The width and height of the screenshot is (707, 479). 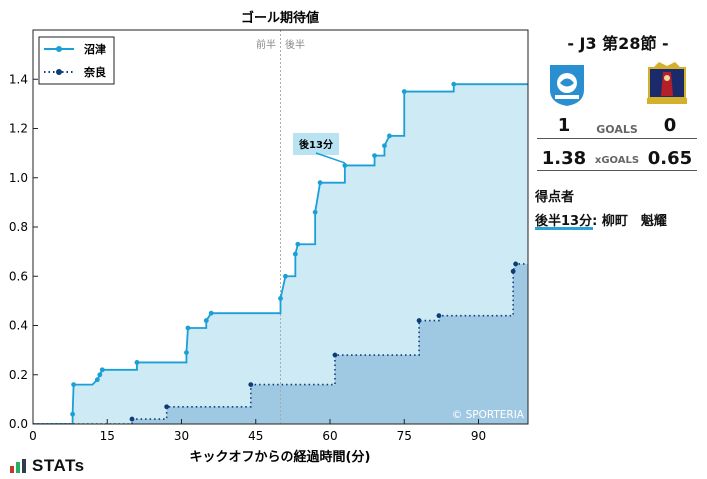 I want to click on away-team-crest-icon, so click(x=667, y=83).